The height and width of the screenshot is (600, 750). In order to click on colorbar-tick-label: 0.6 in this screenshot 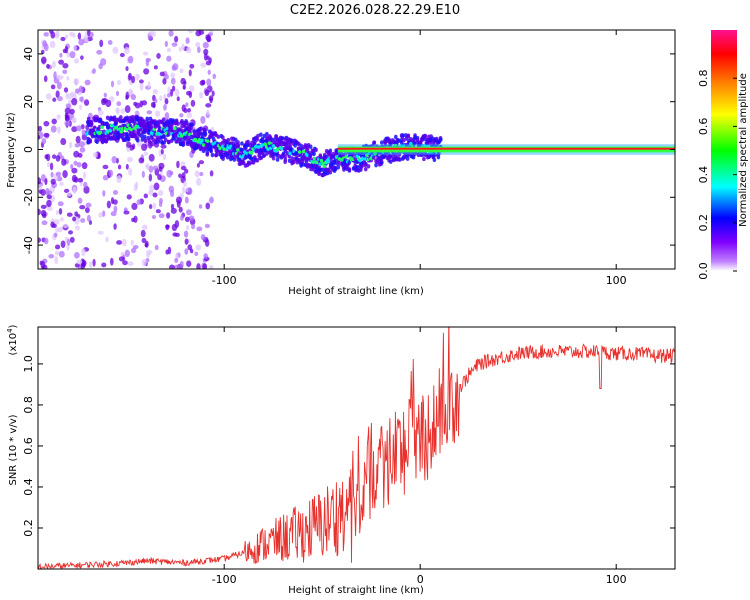, I will do `click(703, 126)`.